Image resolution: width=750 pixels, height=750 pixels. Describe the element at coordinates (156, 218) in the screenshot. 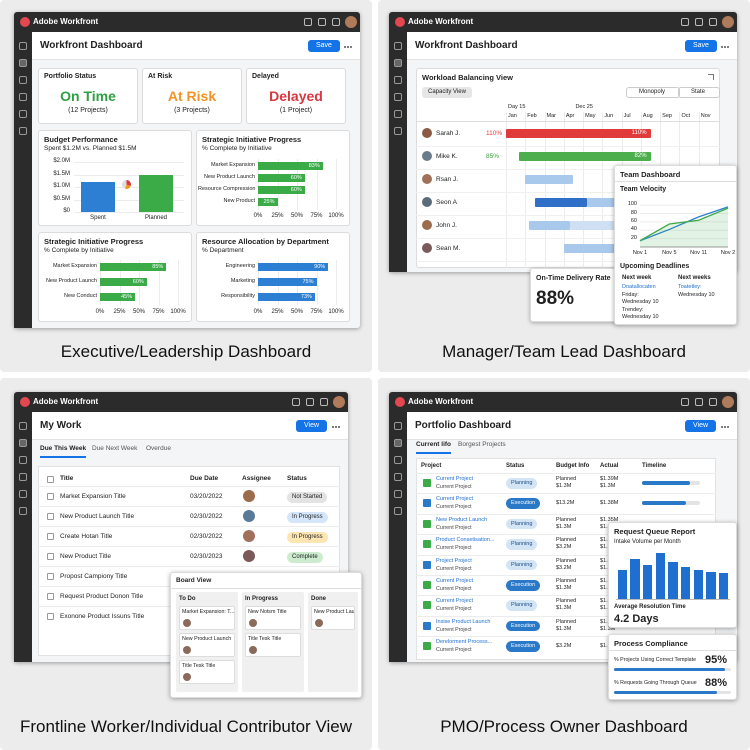

I see `x-tick-label: Planned` at that location.